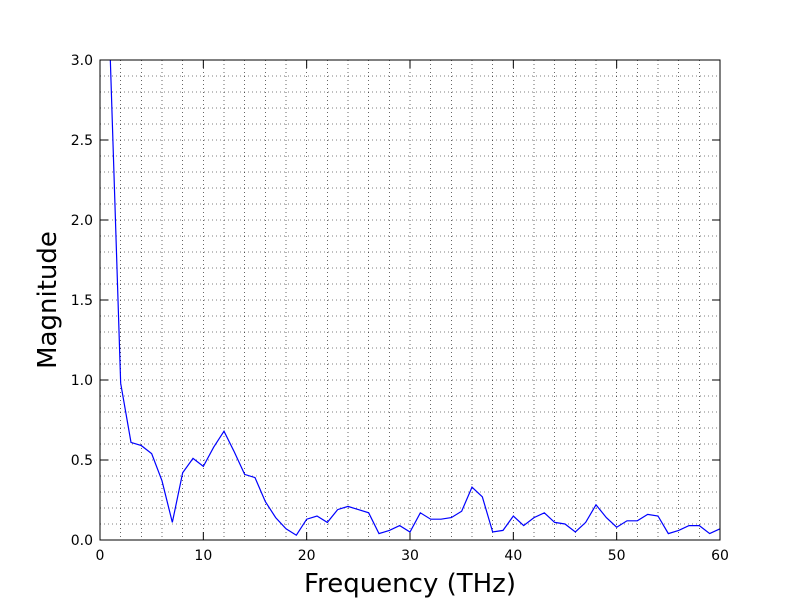  What do you see at coordinates (82, 301) in the screenshot?
I see `y-tick-label: 1.5` at bounding box center [82, 301].